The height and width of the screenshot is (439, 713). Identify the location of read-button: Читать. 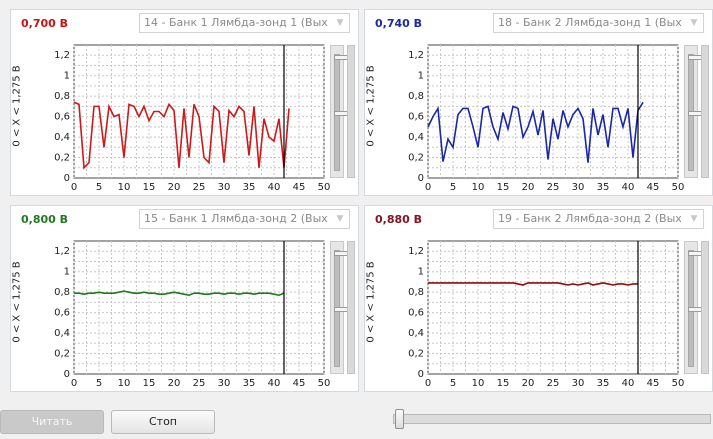
(52, 422).